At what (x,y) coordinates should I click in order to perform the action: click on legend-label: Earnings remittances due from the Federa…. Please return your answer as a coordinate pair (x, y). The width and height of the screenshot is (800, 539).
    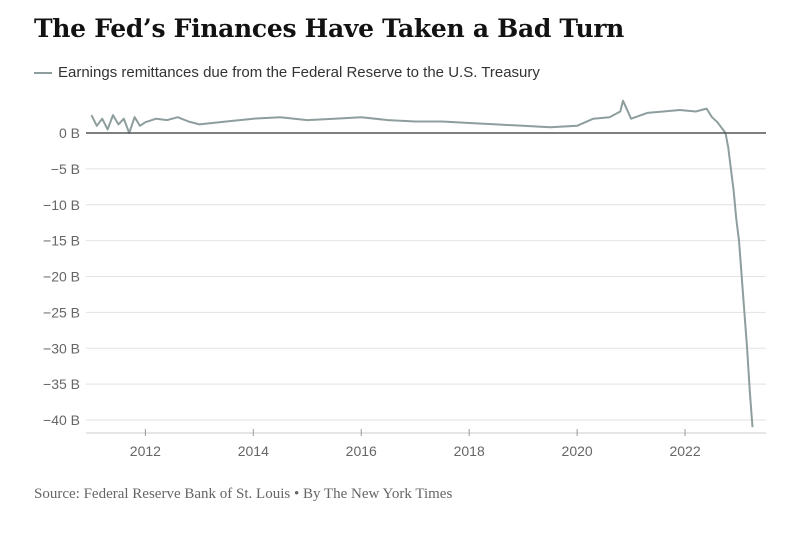
    Looking at the image, I should click on (299, 72).